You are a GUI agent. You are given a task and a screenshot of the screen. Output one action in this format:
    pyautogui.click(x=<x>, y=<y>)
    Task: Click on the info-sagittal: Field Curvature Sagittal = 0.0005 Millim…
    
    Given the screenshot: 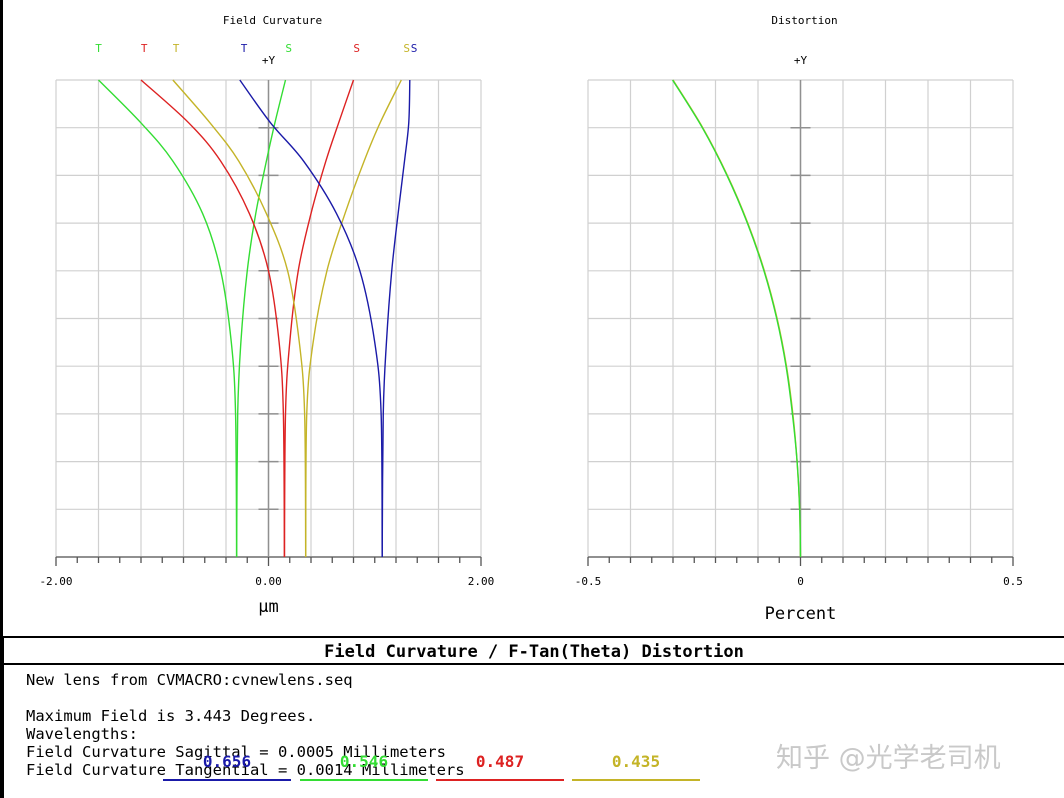 What is the action you would take?
    pyautogui.click(x=236, y=752)
    